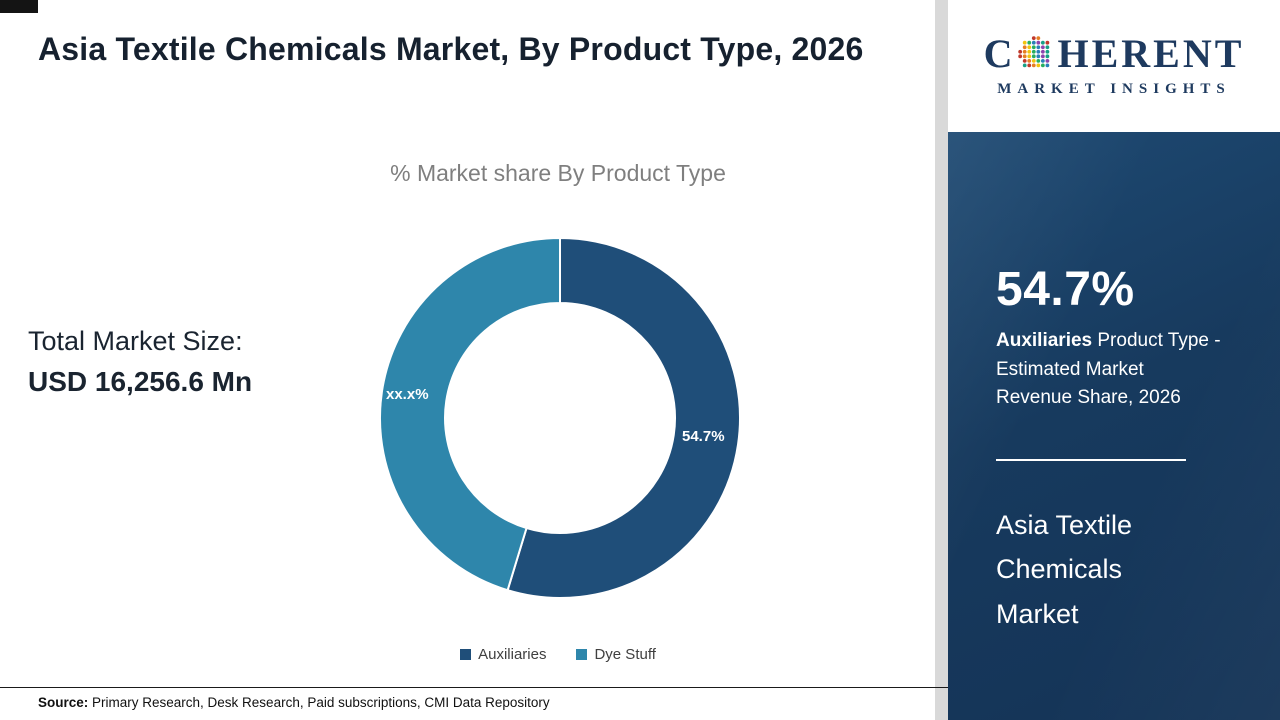 The width and height of the screenshot is (1280, 720). I want to click on chart-legend: Auxiliaries Dye Stuff, so click(558, 654).